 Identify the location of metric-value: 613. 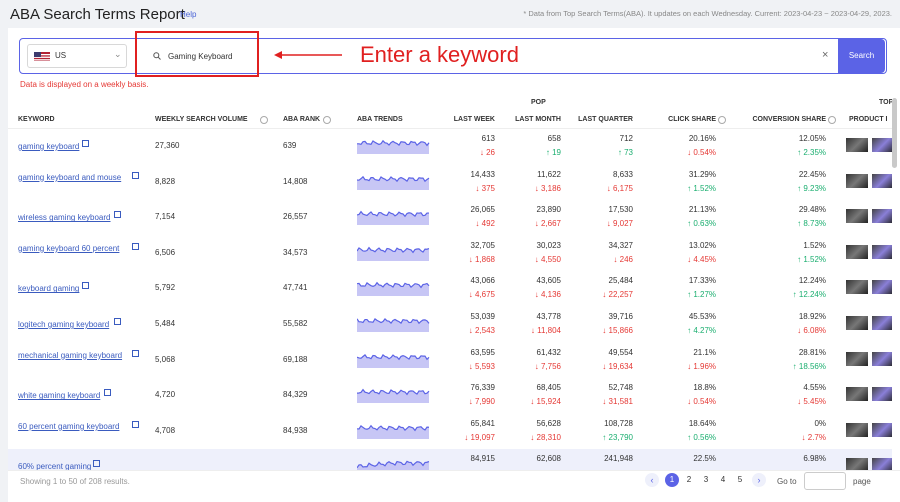
(488, 138).